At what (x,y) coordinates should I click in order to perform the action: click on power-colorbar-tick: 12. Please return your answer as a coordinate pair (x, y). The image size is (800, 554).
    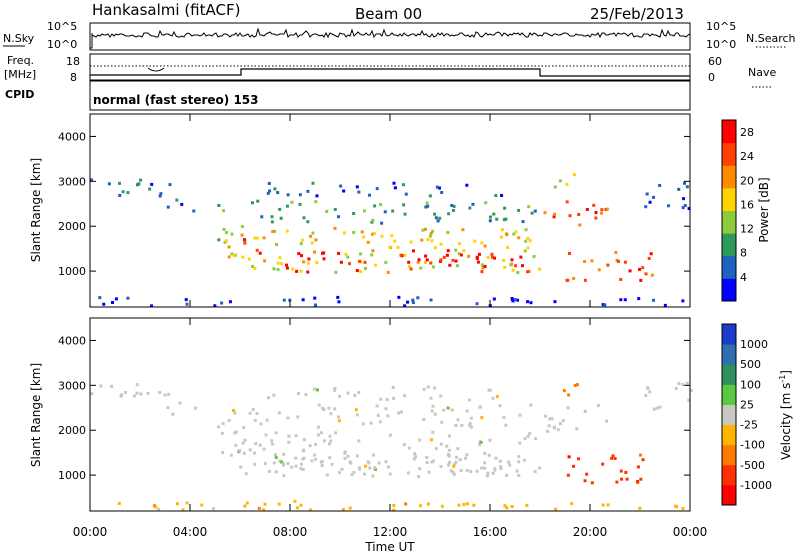
    Looking at the image, I should click on (747, 229).